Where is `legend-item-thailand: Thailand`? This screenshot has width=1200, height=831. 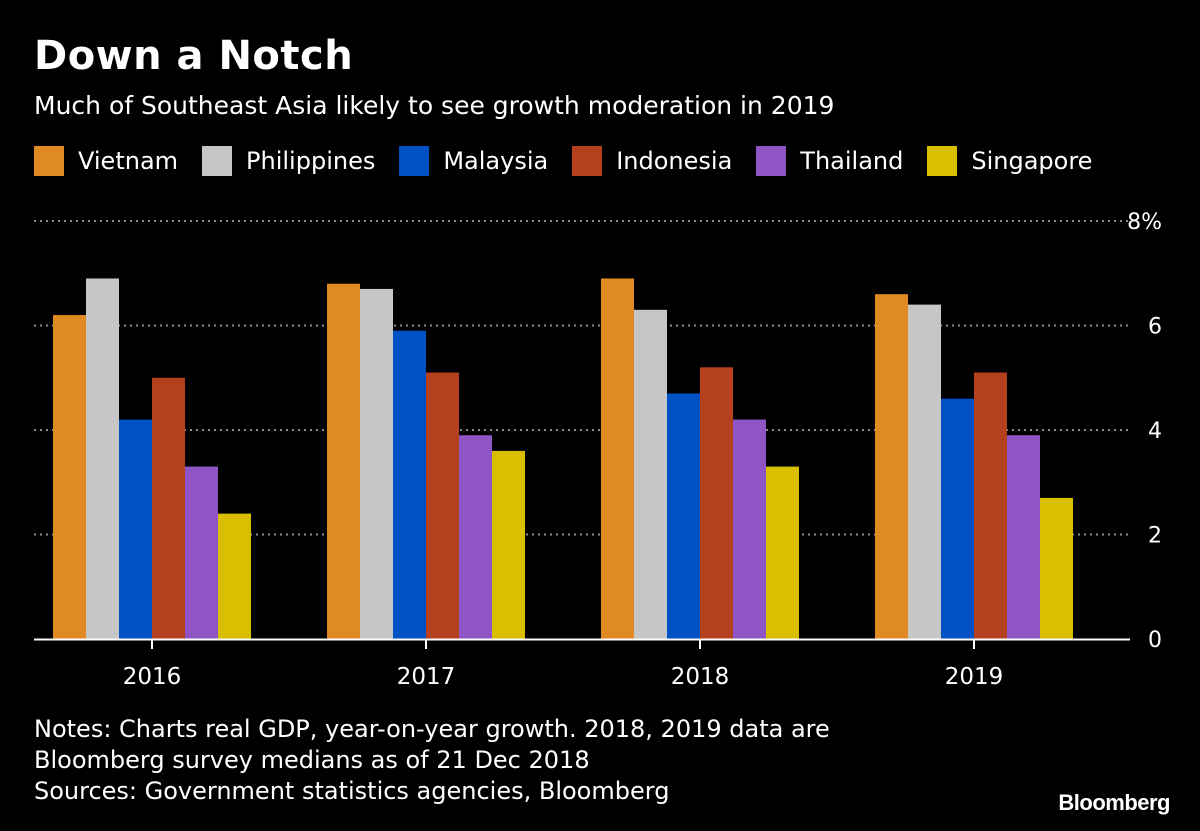 legend-item-thailand: Thailand is located at coordinates (829, 161).